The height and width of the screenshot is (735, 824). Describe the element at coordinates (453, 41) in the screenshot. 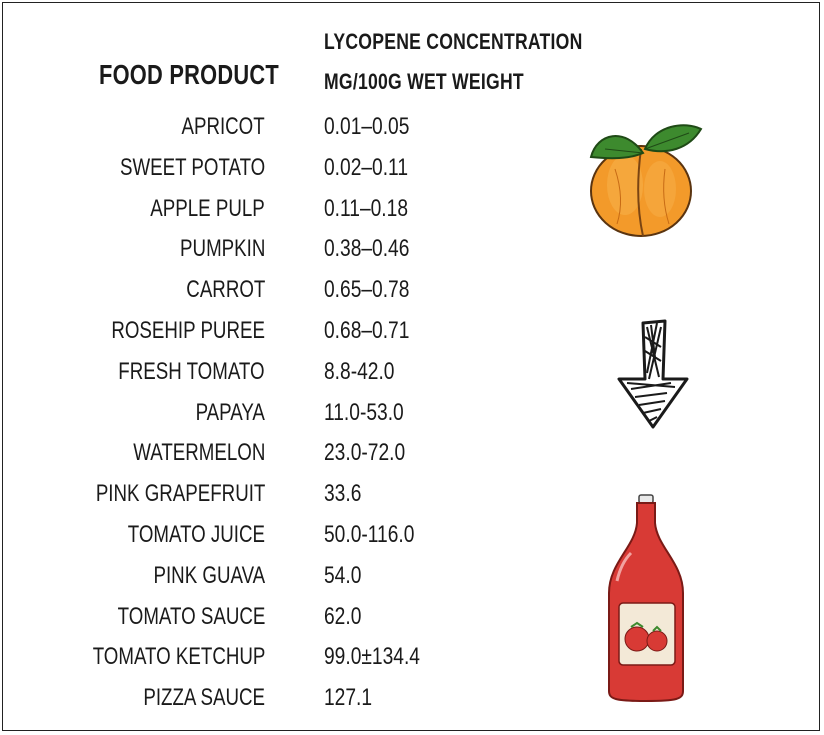

I see `concentration-header-line1: LYCOPENE CONCENTRATION` at that location.